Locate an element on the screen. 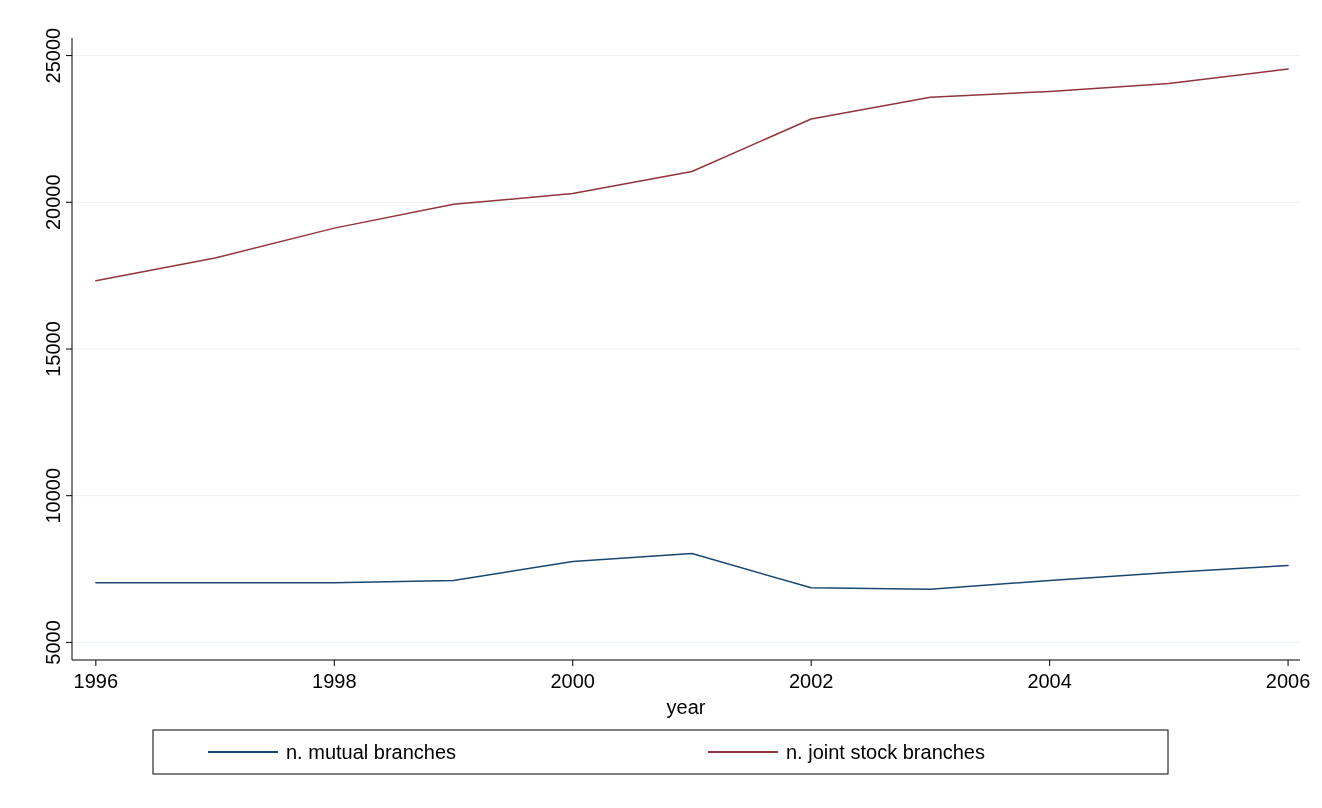 This screenshot has height=808, width=1322. x-tick-label: 1996 is located at coordinates (96, 681).